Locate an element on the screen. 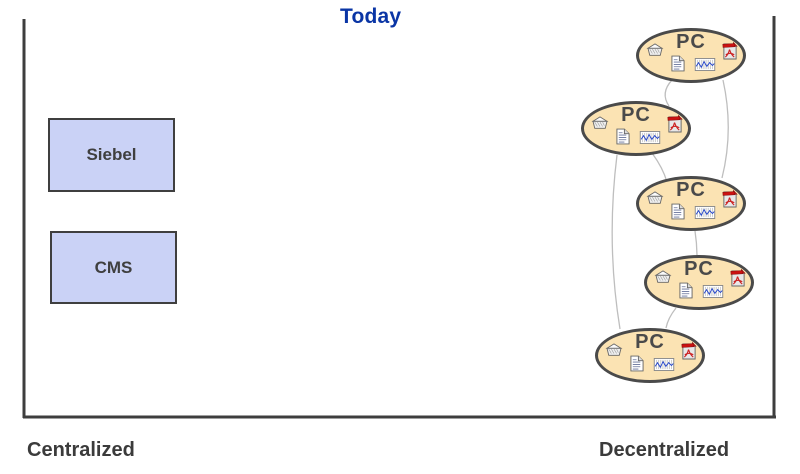 Image resolution: width=800 pixels, height=474 pixels. siebel-box-label: Siebel is located at coordinates (111, 154).